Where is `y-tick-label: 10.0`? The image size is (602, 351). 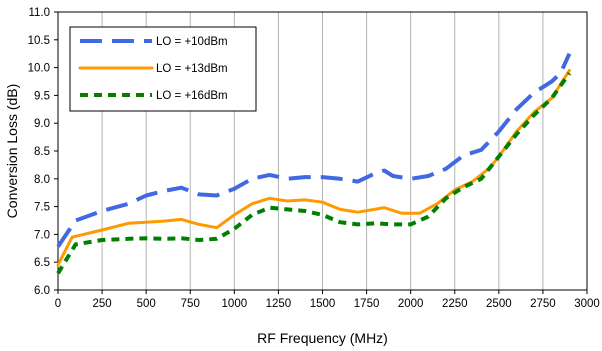
y-tick-label: 10.0 is located at coordinates (39, 69).